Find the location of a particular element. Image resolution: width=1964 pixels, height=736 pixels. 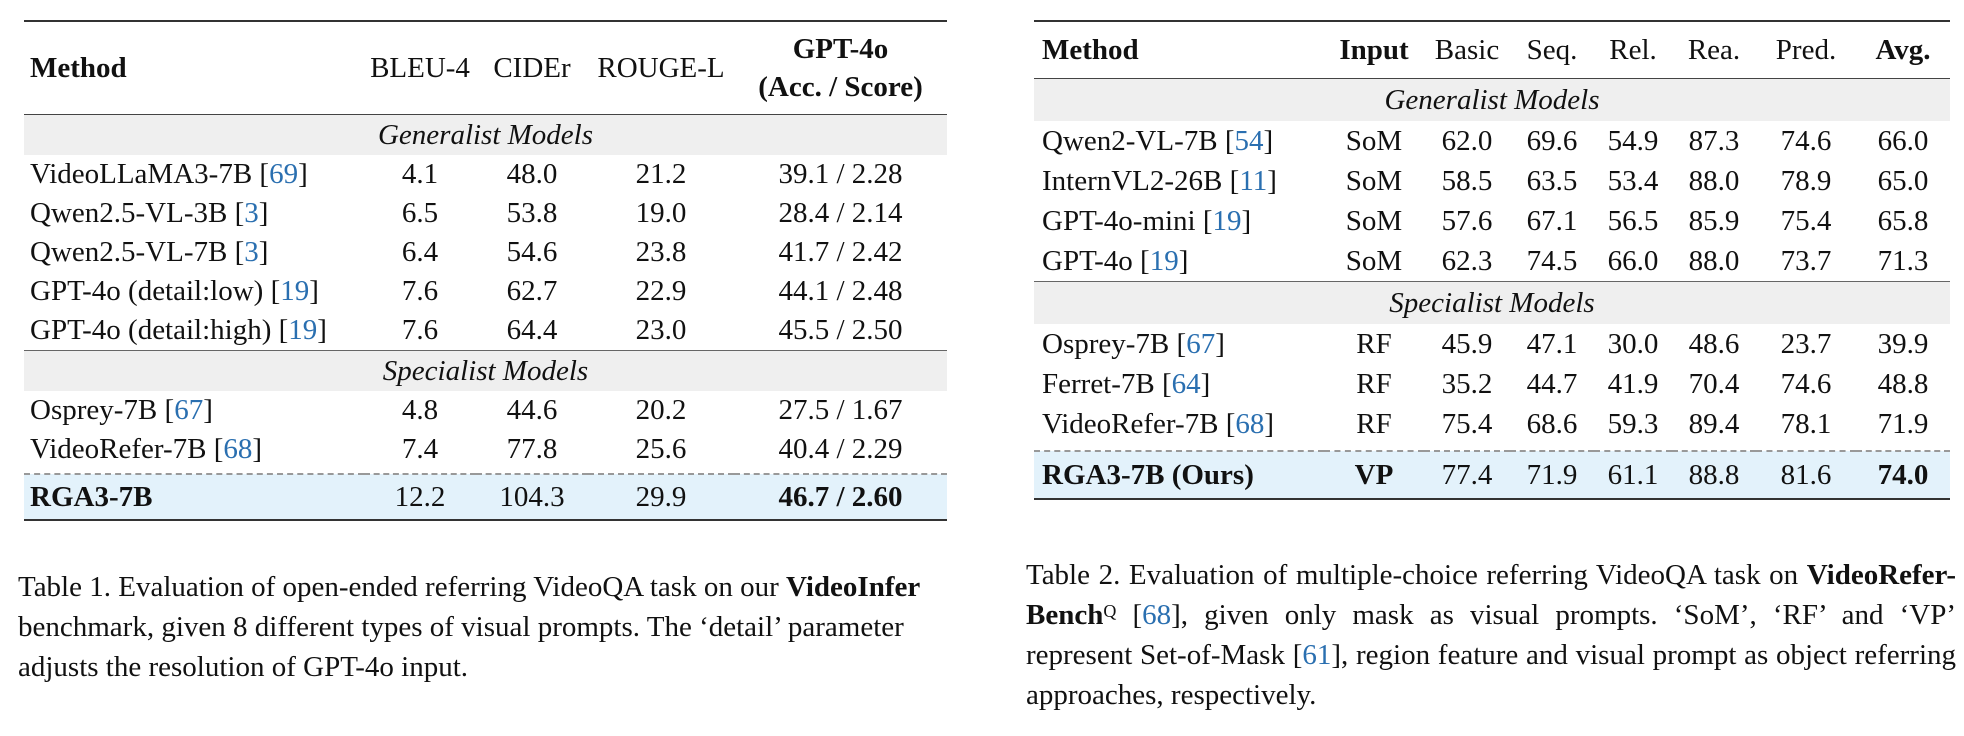

t2-rea-cell: 48.6 is located at coordinates (1714, 344).